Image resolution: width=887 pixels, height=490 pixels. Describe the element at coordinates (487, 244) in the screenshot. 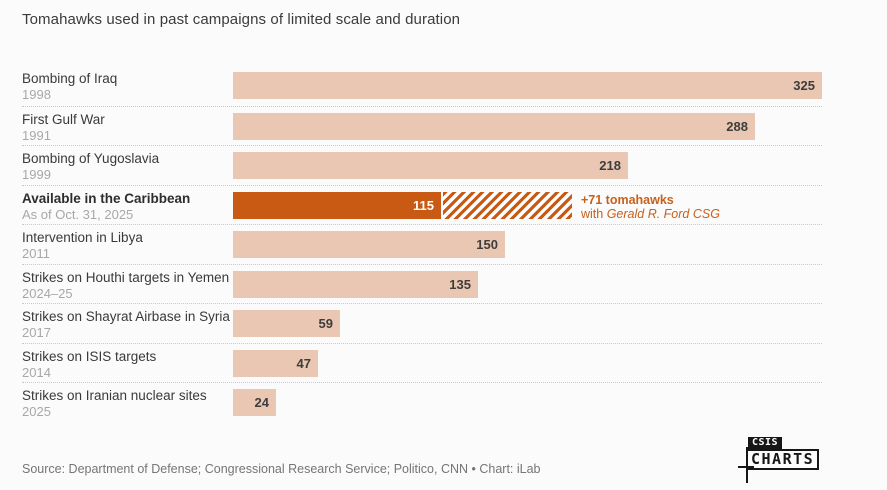

I see `bar-value: 150` at that location.